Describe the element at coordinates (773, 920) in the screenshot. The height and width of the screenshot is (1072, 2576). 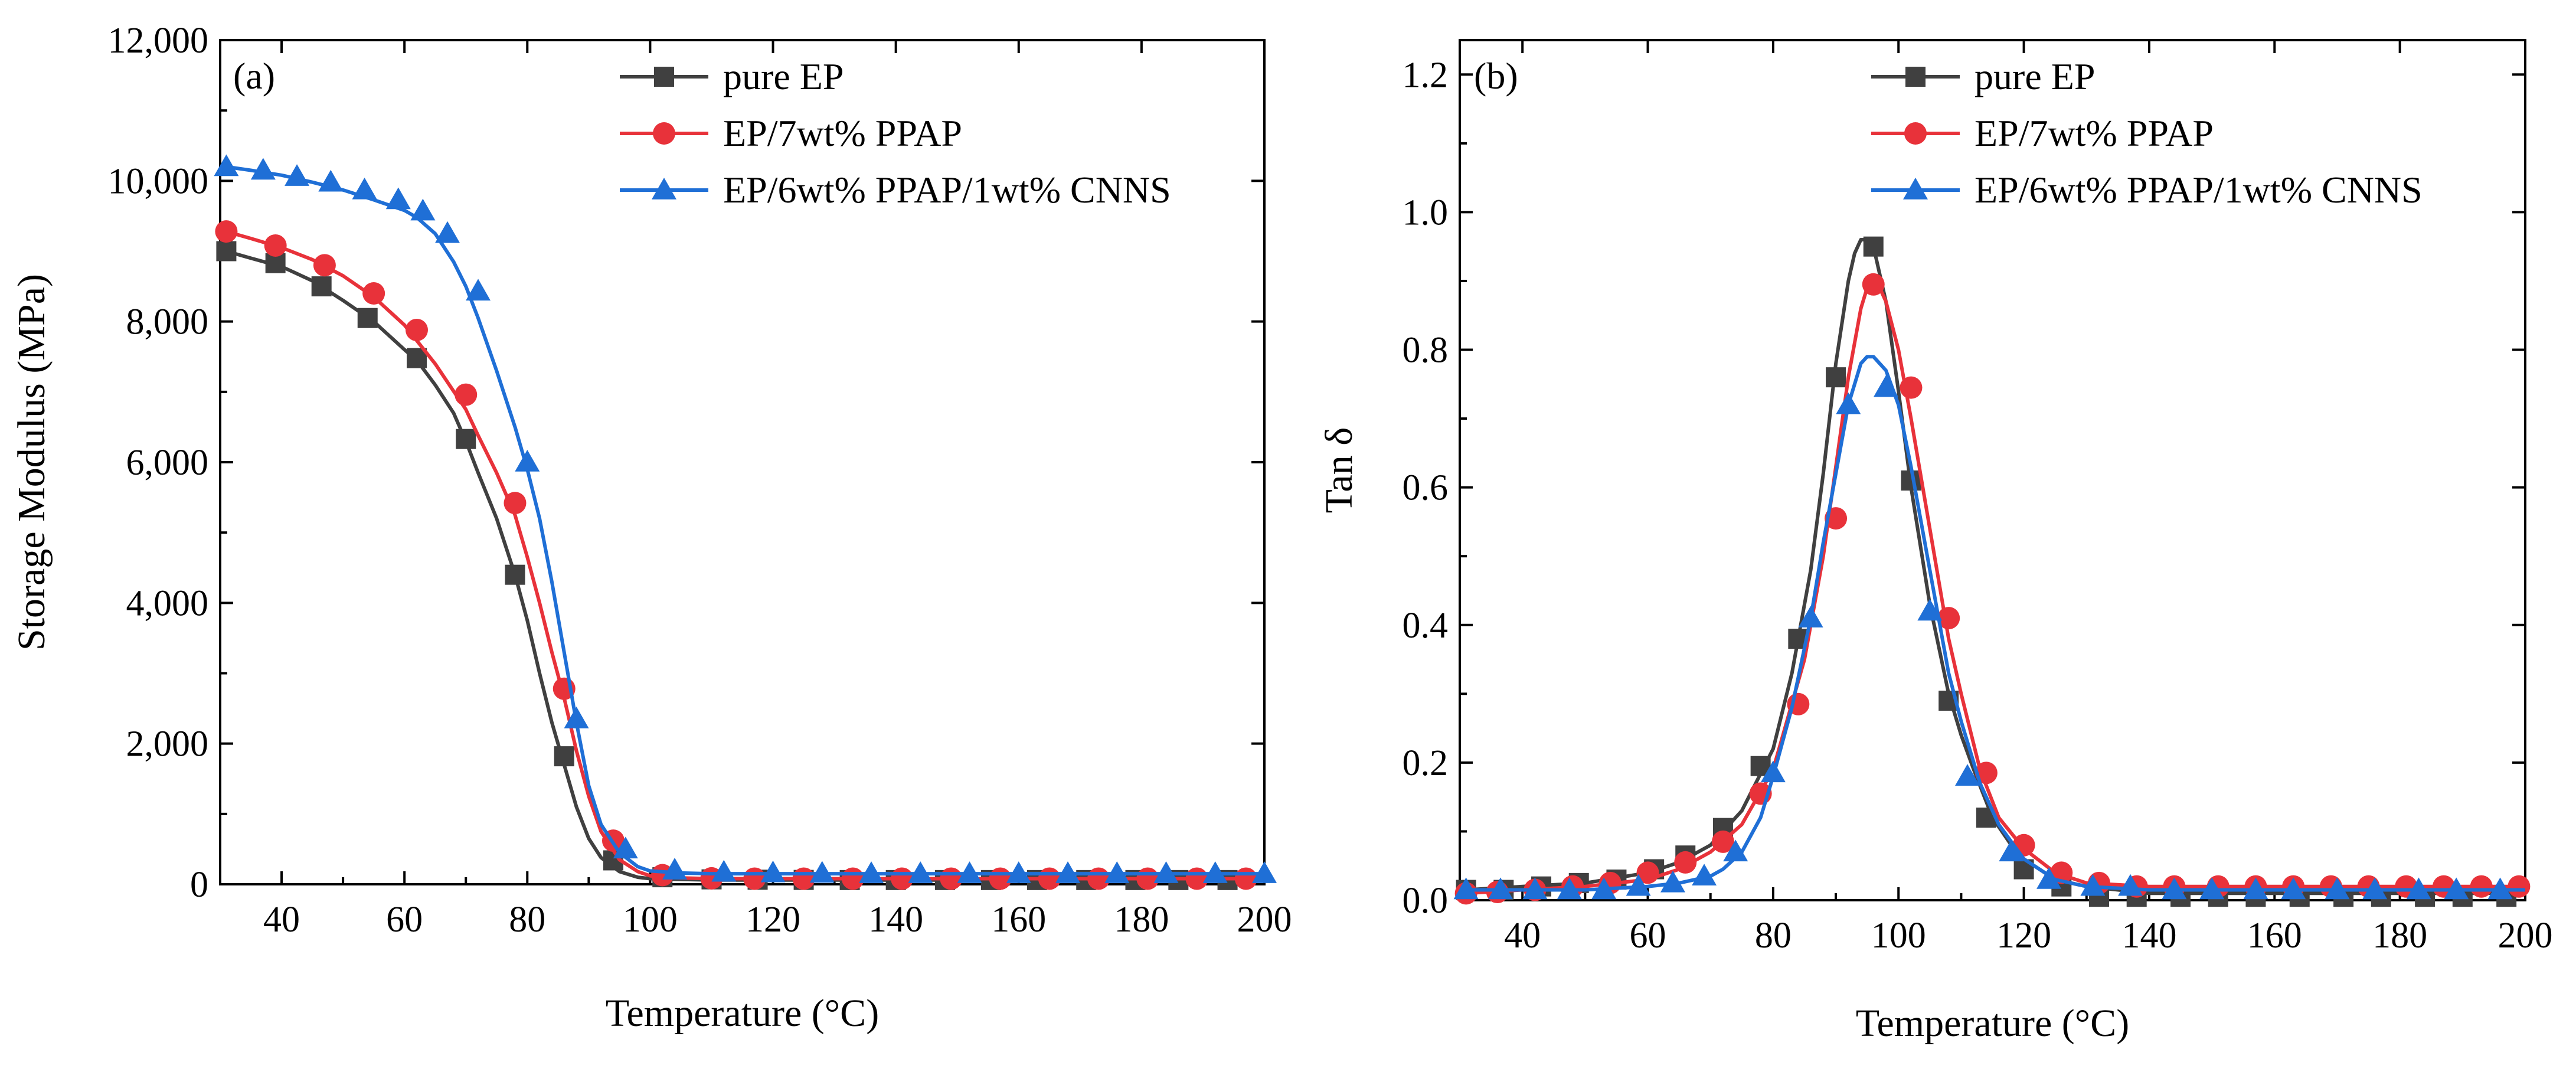
I see `x-tick-label: 120` at that location.